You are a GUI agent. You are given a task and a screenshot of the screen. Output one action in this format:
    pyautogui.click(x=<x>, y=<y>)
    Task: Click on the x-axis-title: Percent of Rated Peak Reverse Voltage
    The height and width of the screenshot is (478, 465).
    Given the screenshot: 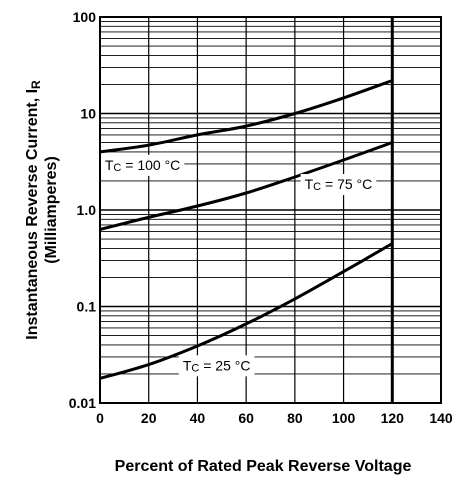 What is the action you would take?
    pyautogui.click(x=263, y=466)
    